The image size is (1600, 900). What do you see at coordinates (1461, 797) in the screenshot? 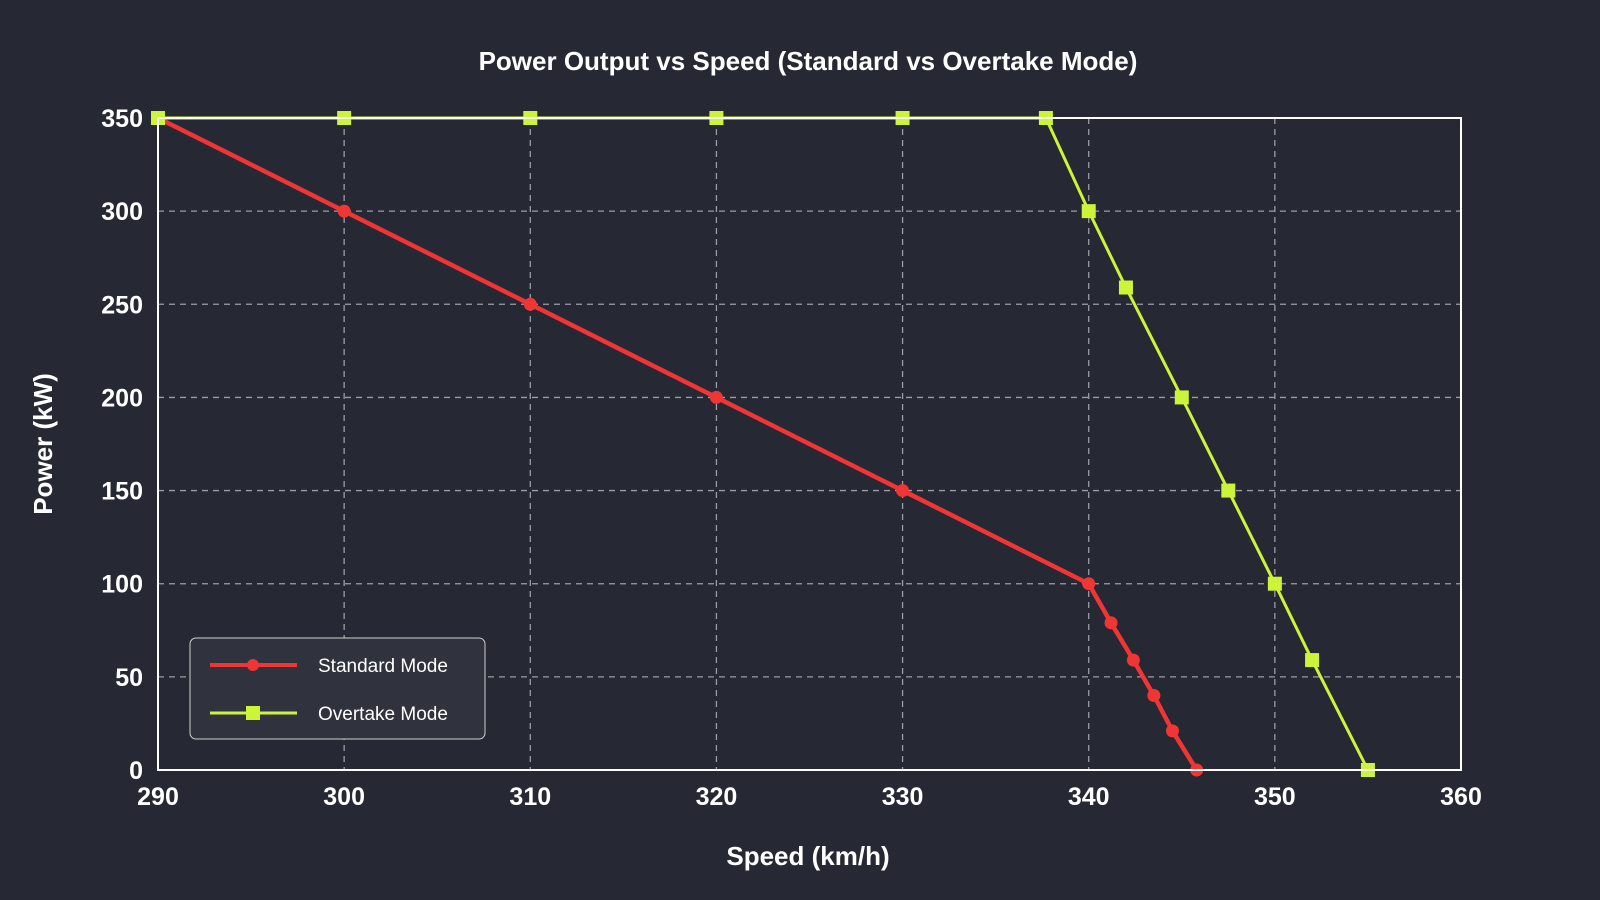
I see `x-tick-label: 360` at bounding box center [1461, 797].